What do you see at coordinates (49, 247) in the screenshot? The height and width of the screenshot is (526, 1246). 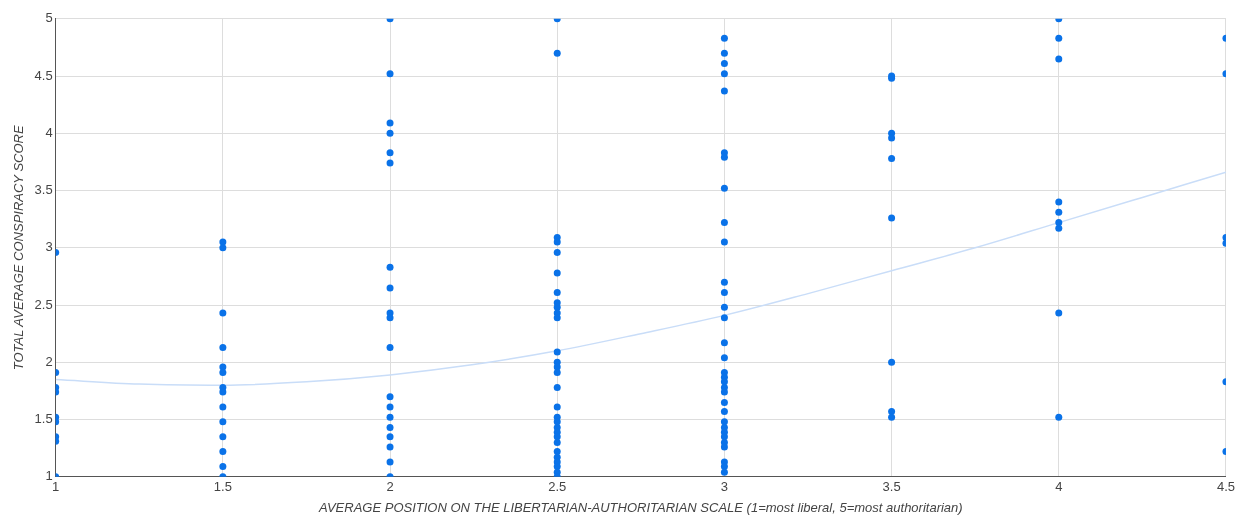 I see `y-tick-label: 3` at bounding box center [49, 247].